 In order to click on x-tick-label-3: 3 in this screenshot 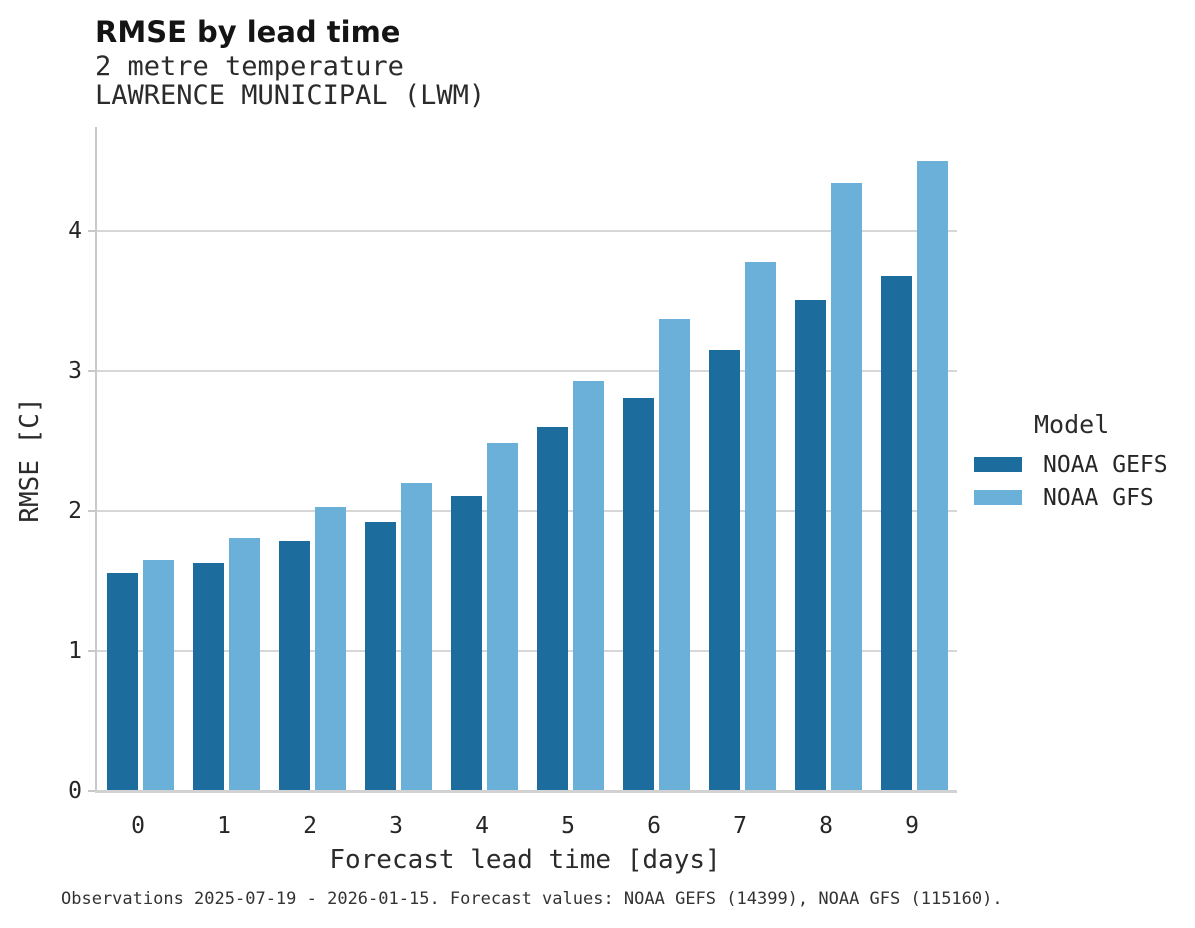, I will do `click(396, 826)`.